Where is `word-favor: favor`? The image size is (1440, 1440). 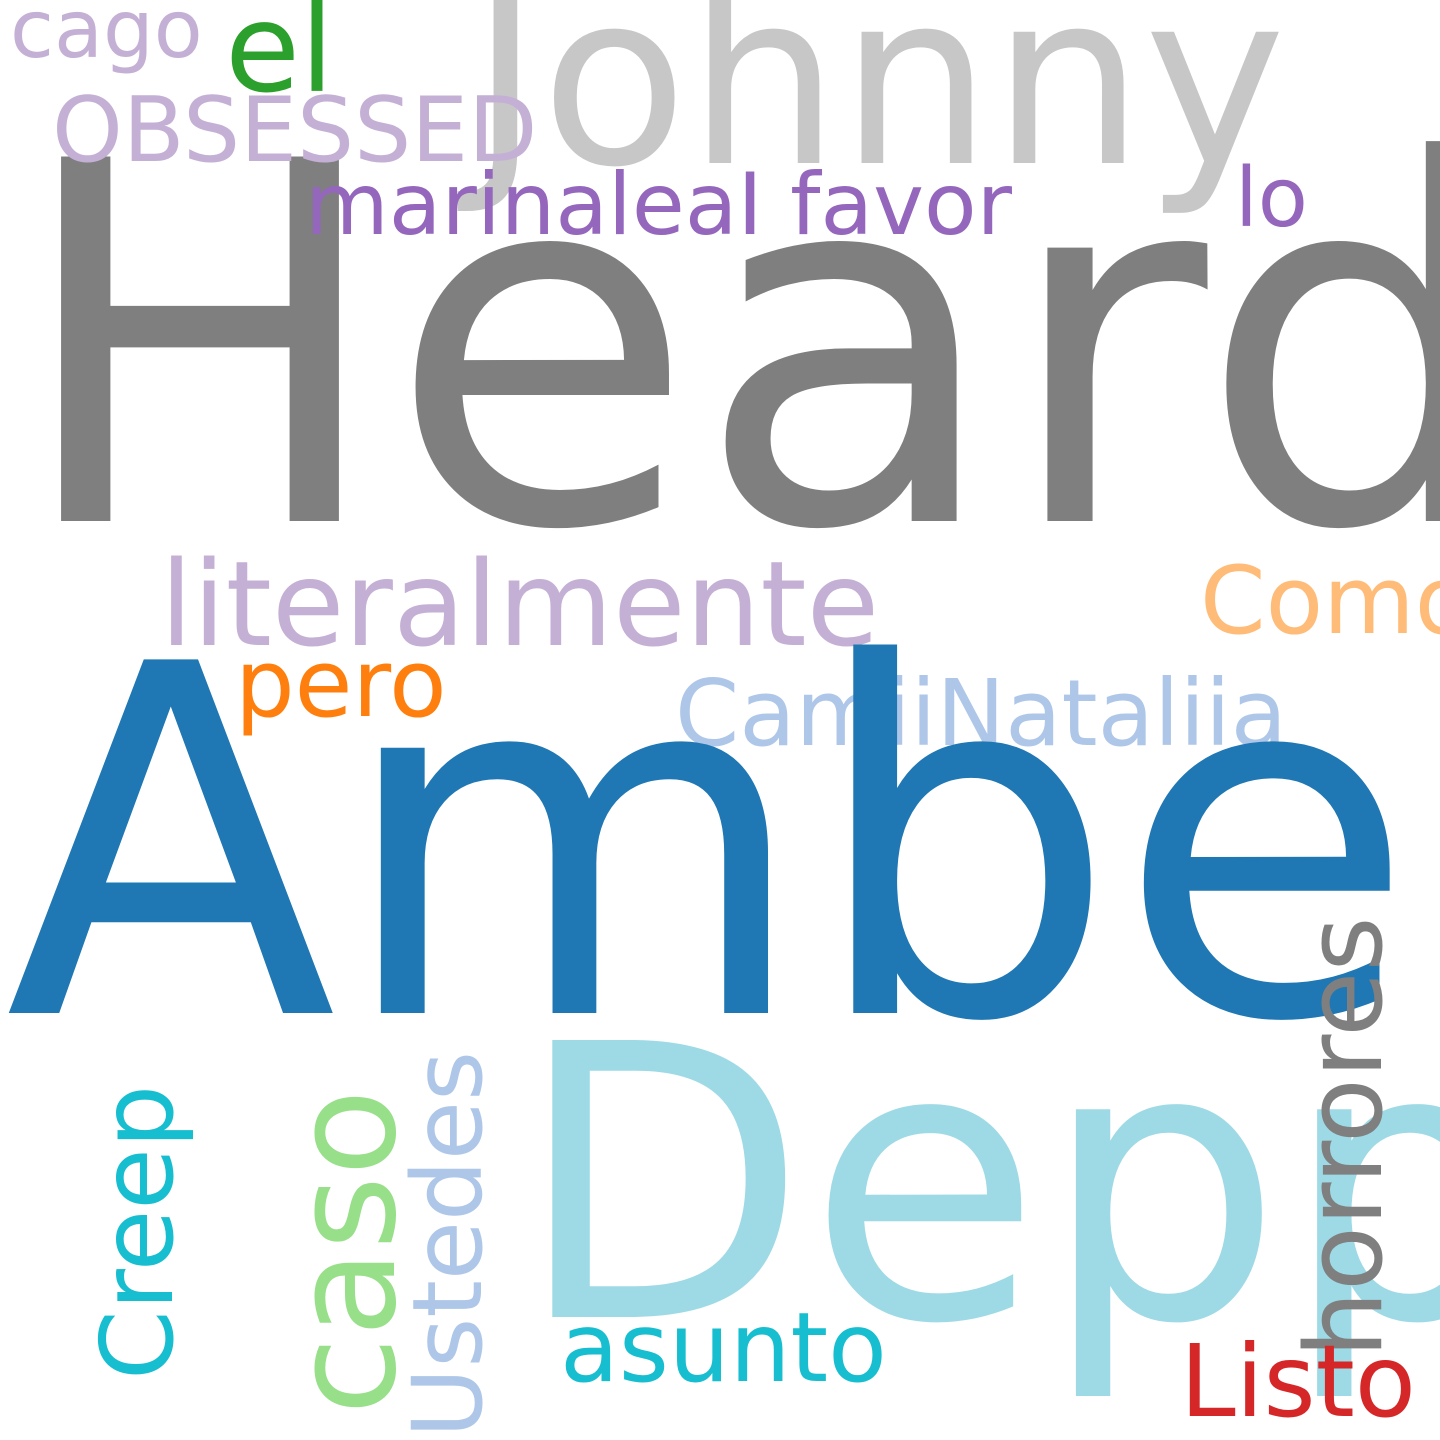
word-favor: favor is located at coordinates (901, 205).